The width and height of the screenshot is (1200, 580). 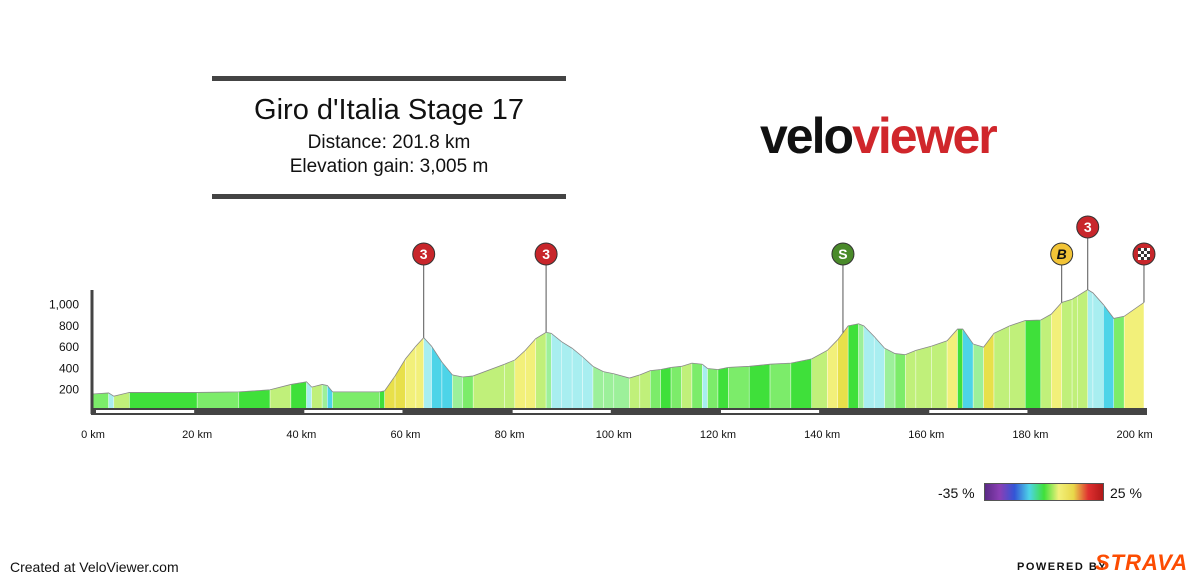 What do you see at coordinates (93, 435) in the screenshot?
I see `x-tick-label: 0 km` at bounding box center [93, 435].